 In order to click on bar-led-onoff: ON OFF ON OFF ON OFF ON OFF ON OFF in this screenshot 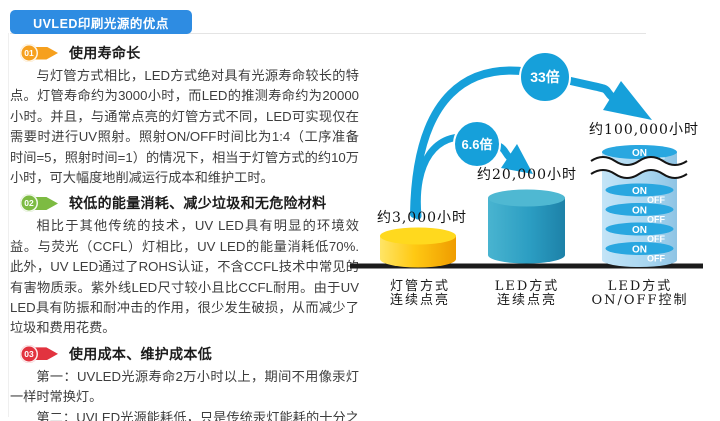, I will do `click(639, 206)`.